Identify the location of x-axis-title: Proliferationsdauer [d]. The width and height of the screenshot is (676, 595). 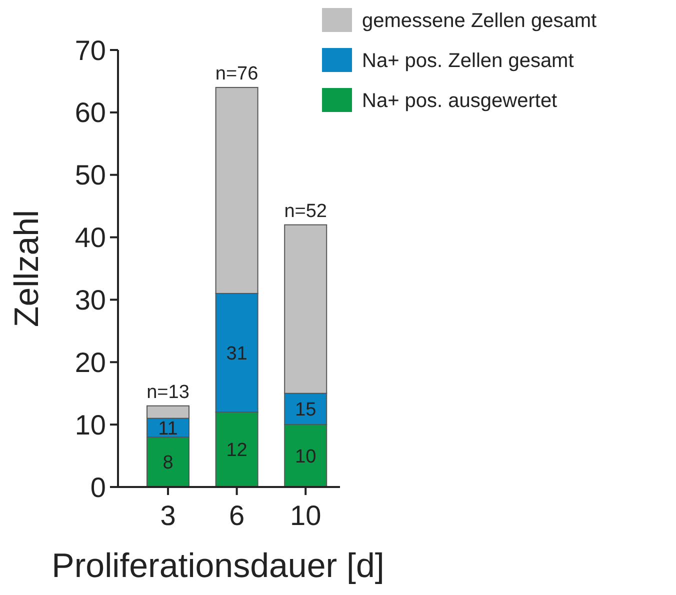
(218, 566).